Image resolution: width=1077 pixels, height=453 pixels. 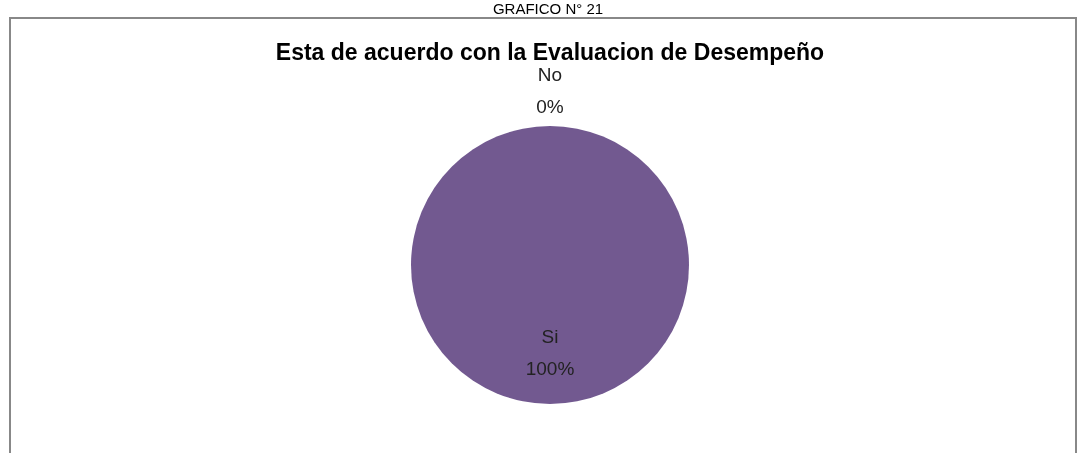 What do you see at coordinates (550, 74) in the screenshot?
I see `category-label: No` at bounding box center [550, 74].